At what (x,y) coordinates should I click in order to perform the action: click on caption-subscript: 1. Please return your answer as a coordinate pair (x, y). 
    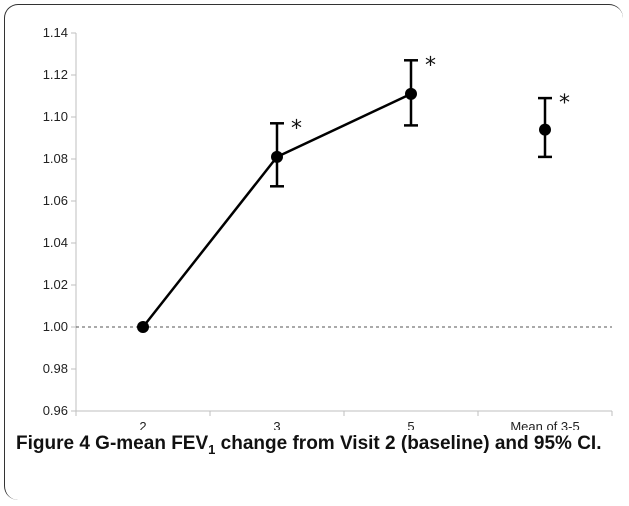
    Looking at the image, I should click on (212, 449).